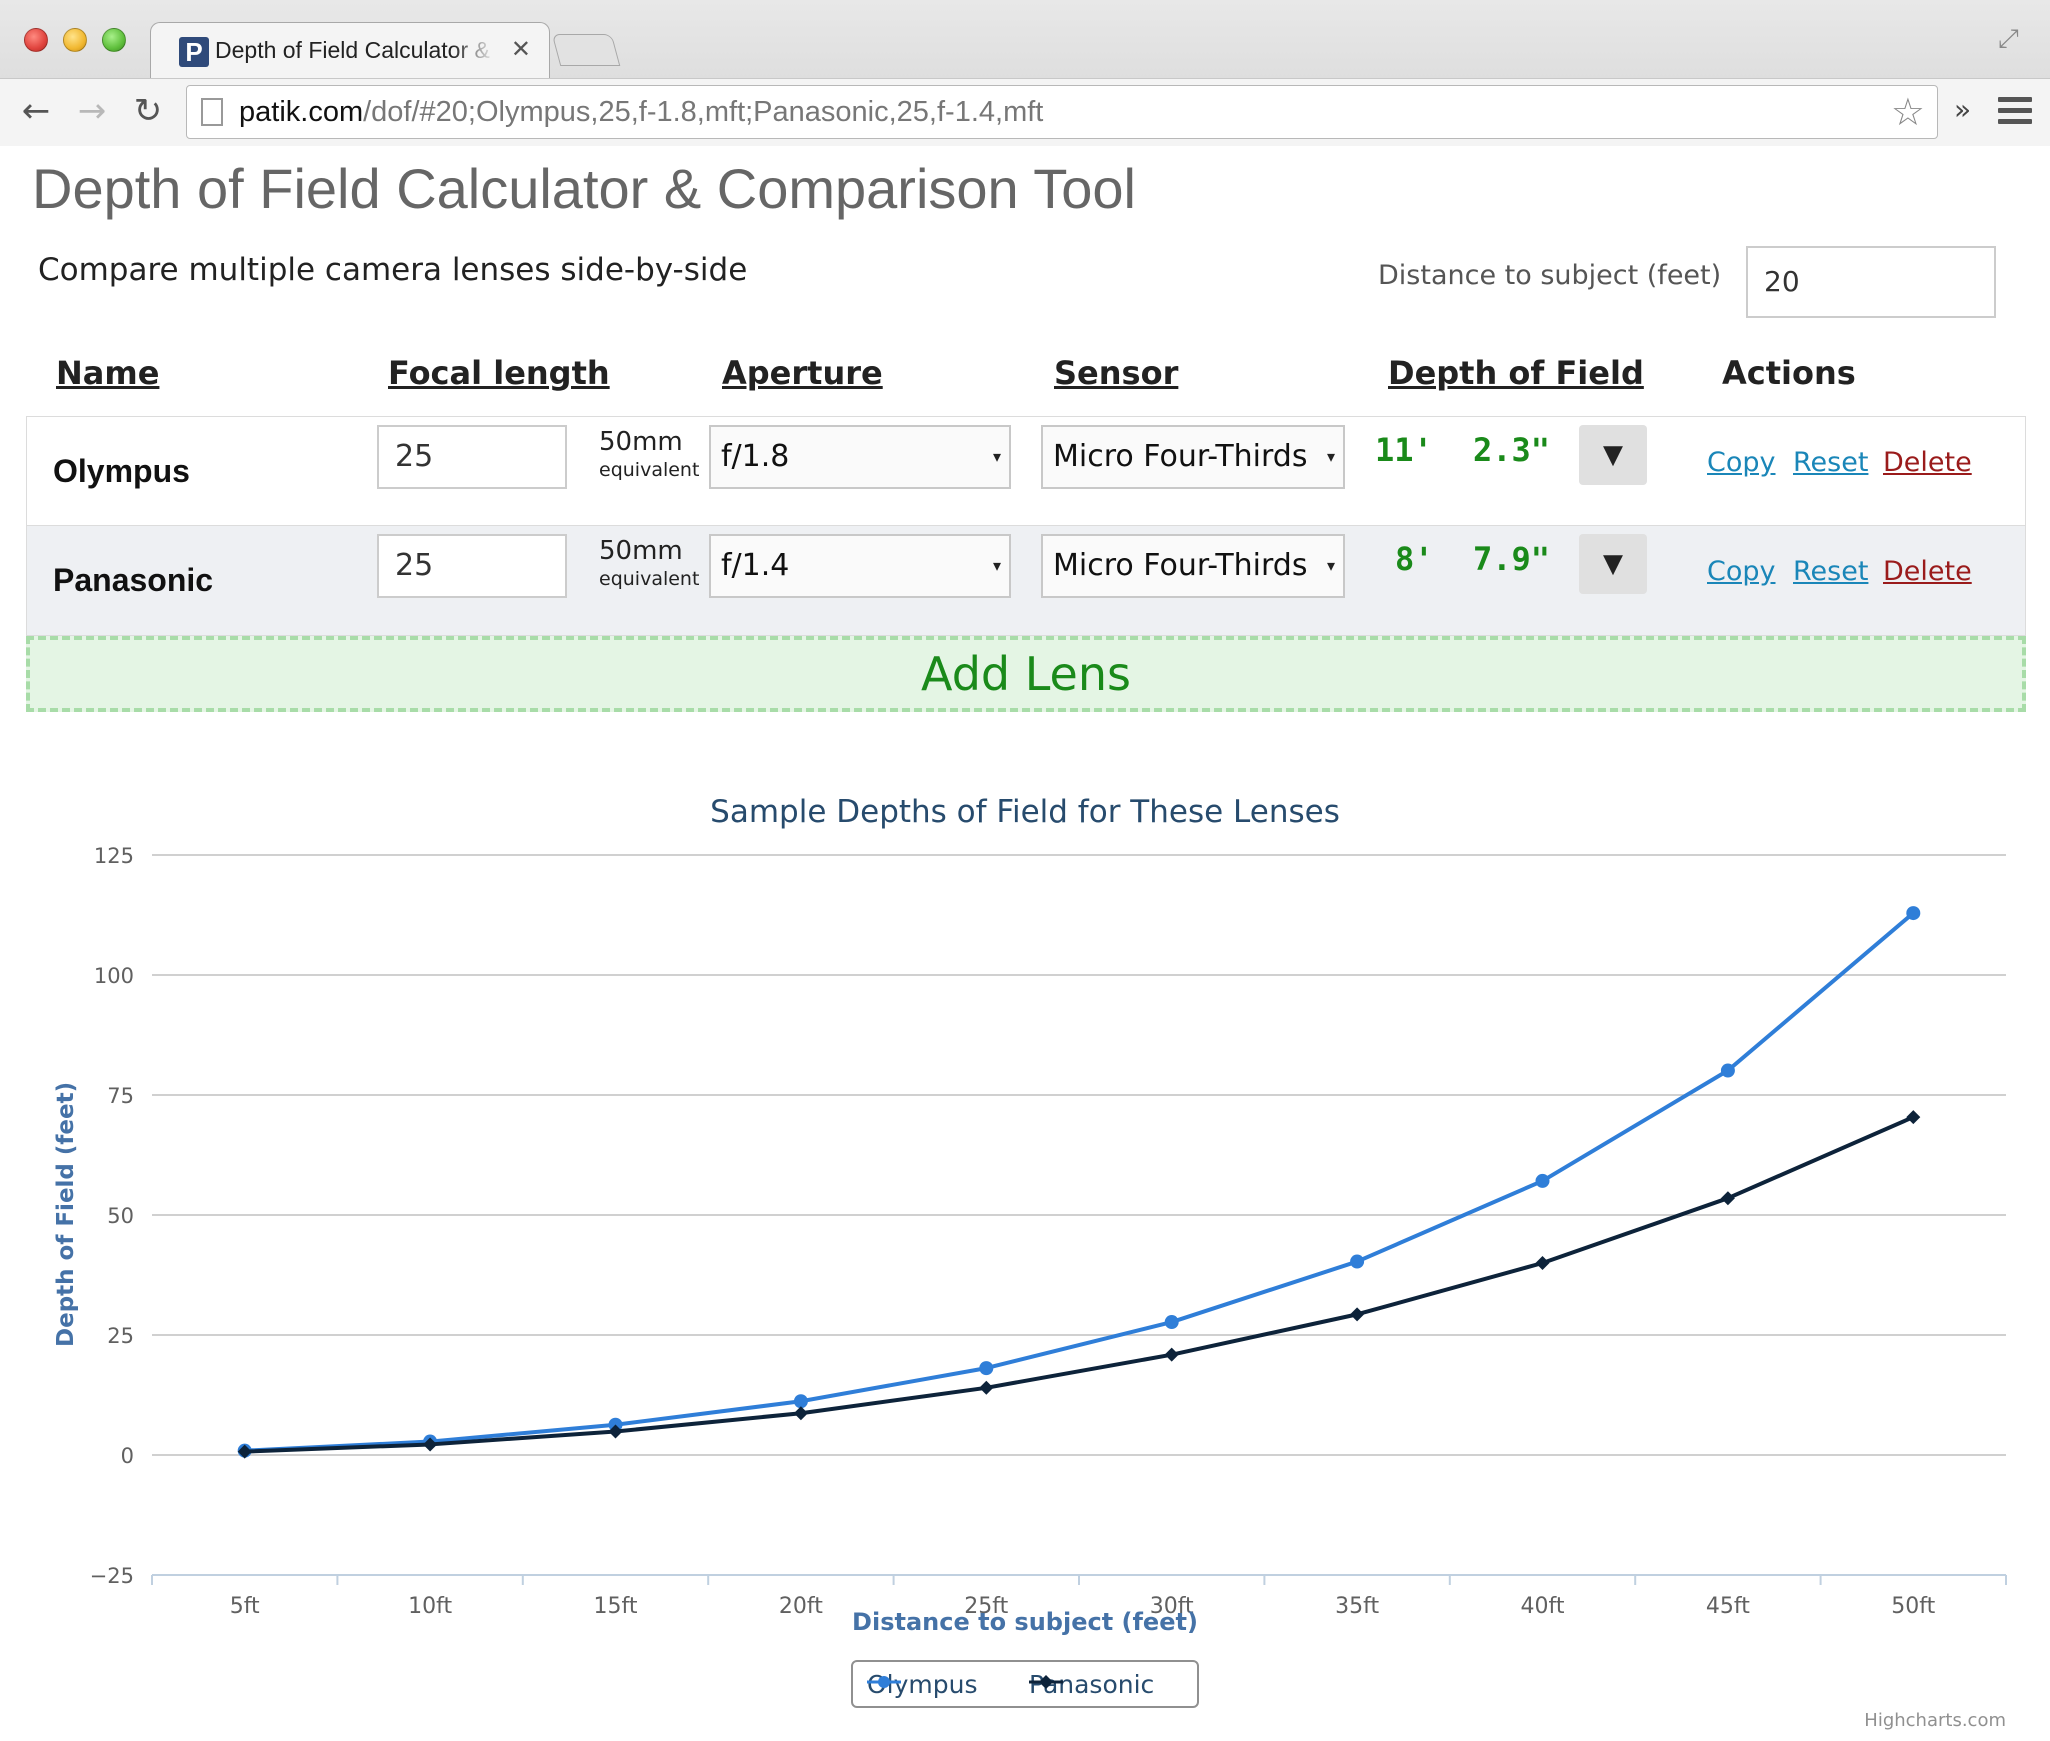  What do you see at coordinates (1728, 1606) in the screenshot?
I see `x-tick-label: 45ft` at bounding box center [1728, 1606].